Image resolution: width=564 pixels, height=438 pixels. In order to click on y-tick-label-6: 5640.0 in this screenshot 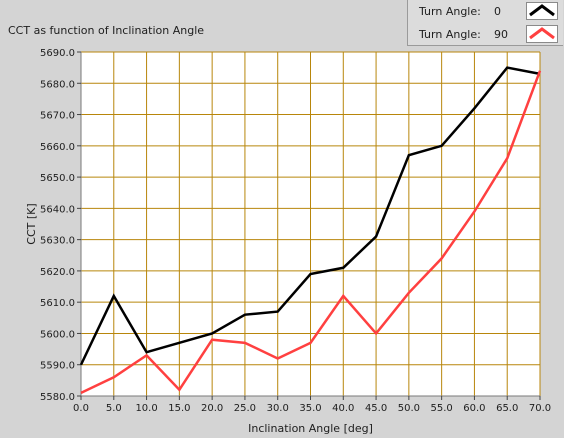, I will do `click(57, 209)`.